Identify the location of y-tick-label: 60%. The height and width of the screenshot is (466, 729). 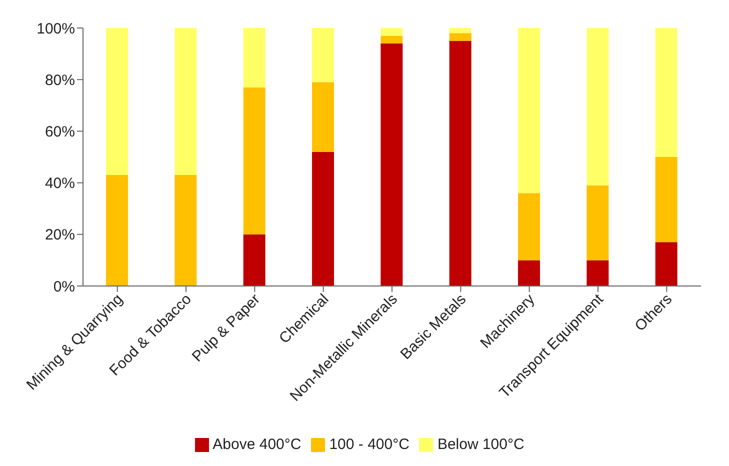
(59, 132).